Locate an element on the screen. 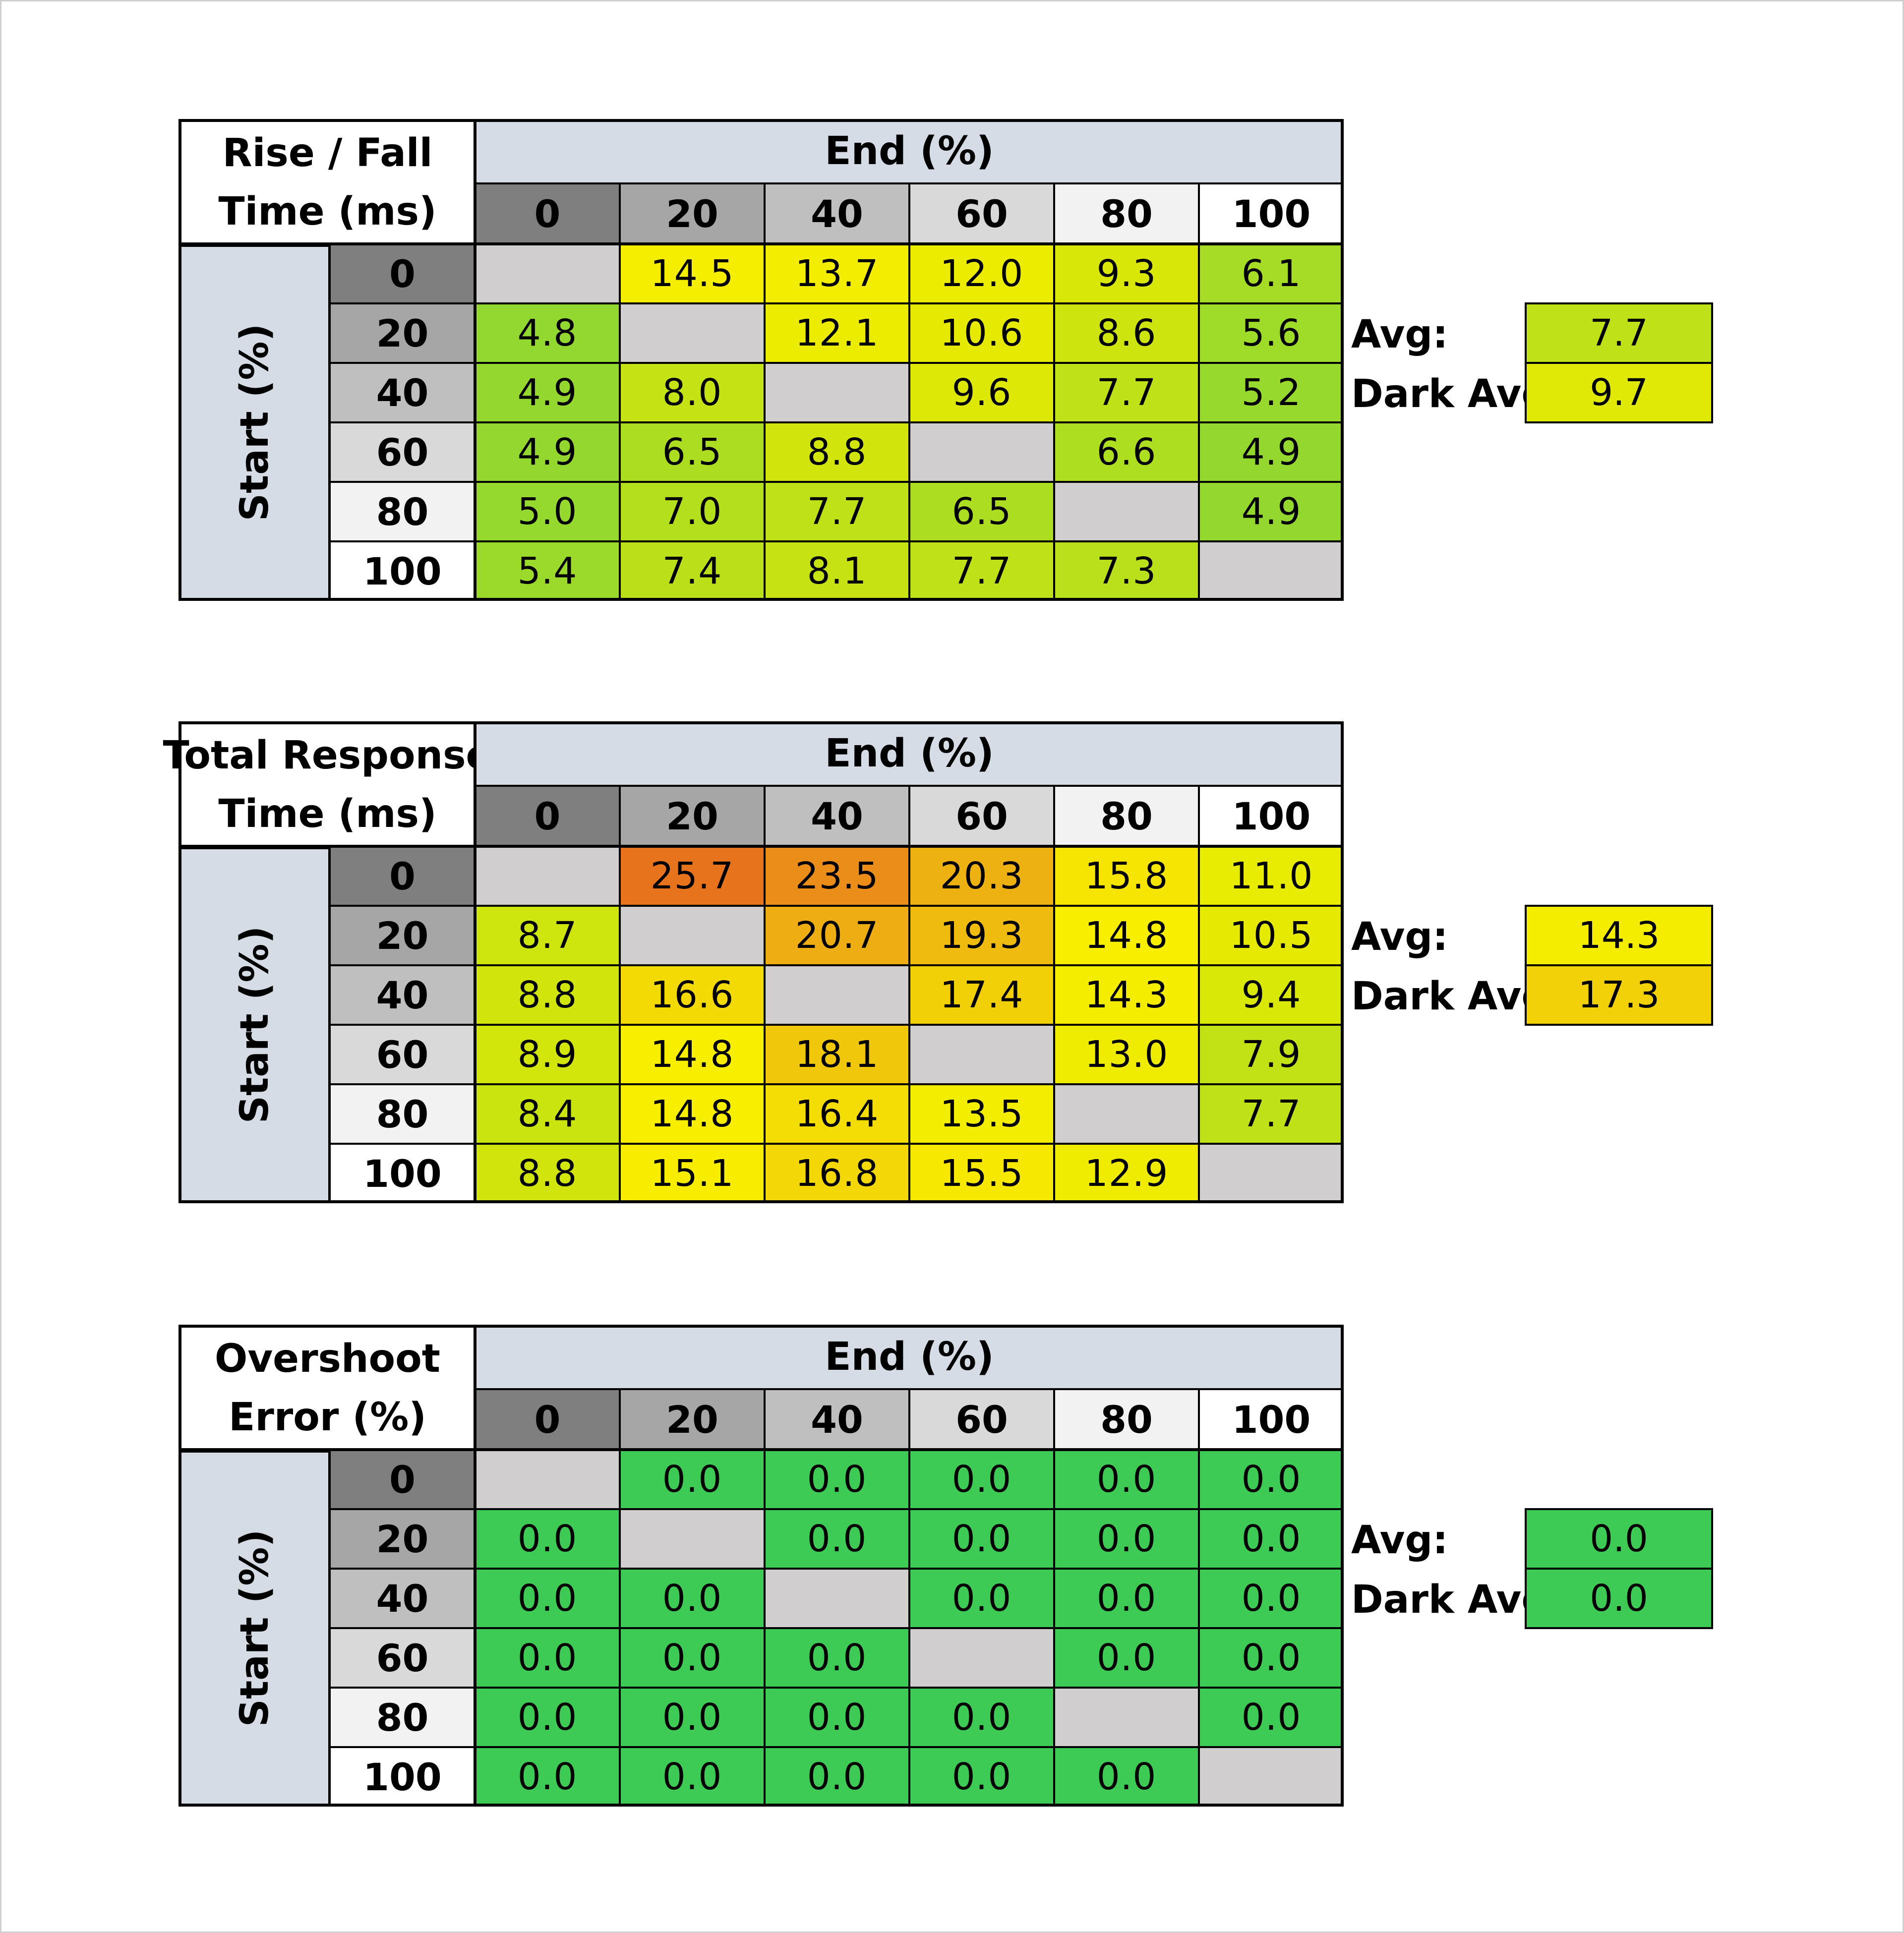  heatmap-cell: 8.1 is located at coordinates (837, 571).